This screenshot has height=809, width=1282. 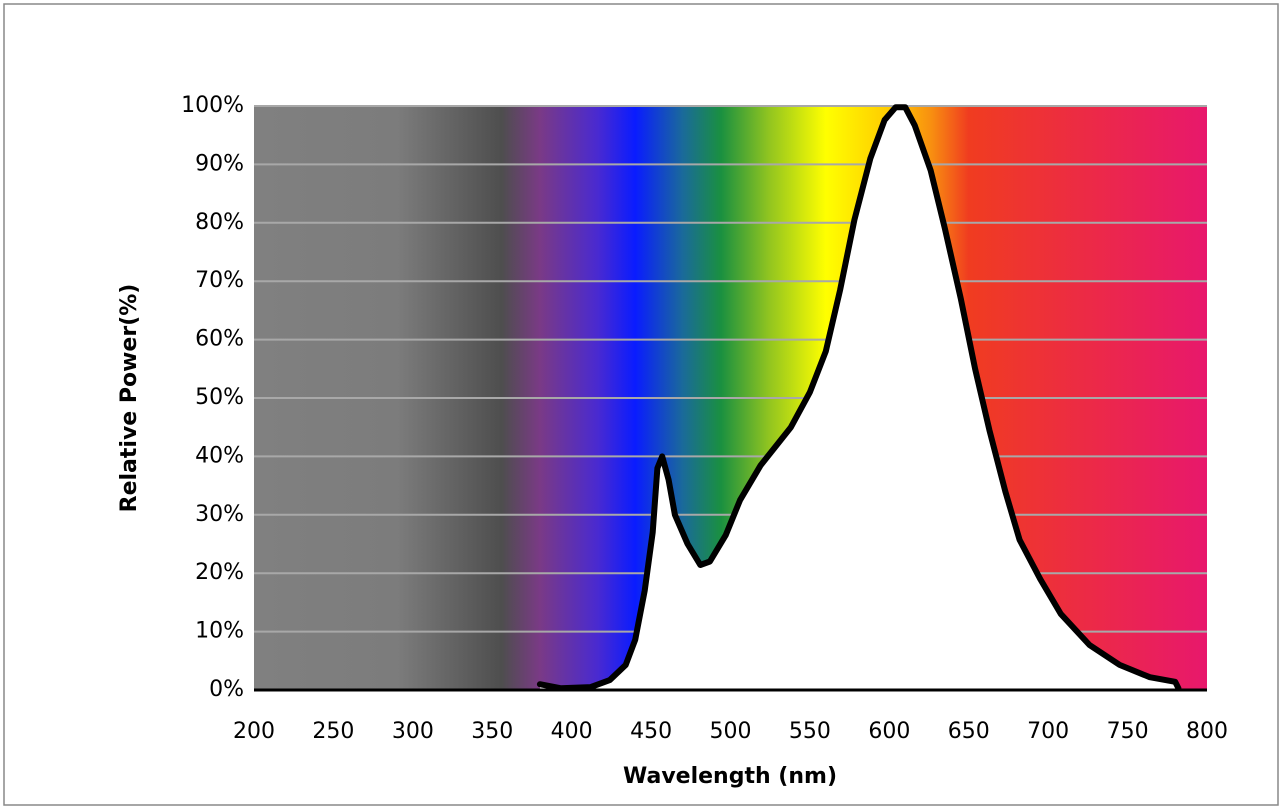 I want to click on x-tick-label: 750, so click(x=1128, y=731).